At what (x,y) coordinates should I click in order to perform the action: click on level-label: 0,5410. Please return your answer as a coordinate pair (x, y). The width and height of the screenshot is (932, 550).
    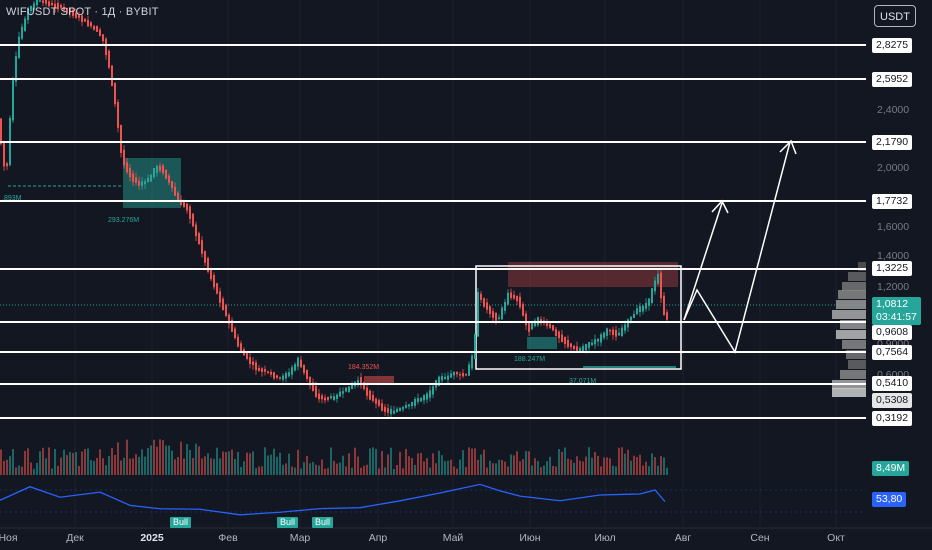
    Looking at the image, I should click on (892, 383).